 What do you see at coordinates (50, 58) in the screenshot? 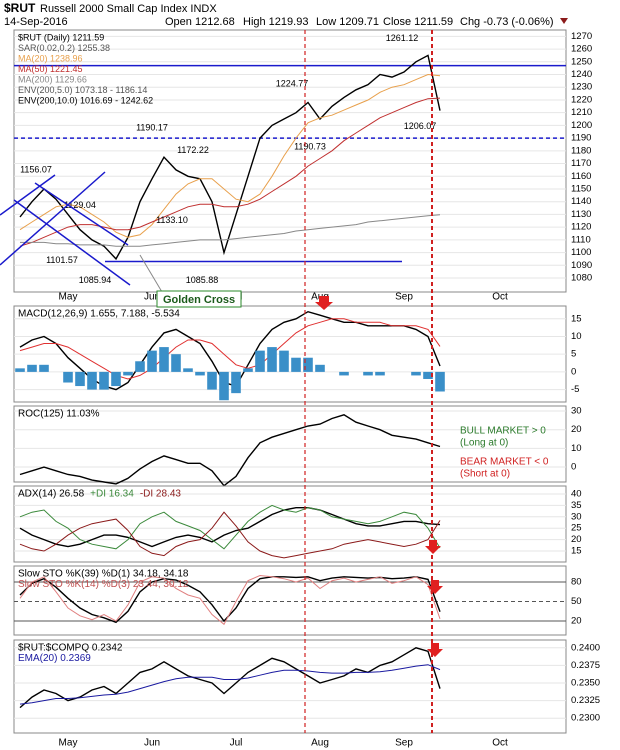
I see `legend-entry: MA(20) 1238.96` at bounding box center [50, 58].